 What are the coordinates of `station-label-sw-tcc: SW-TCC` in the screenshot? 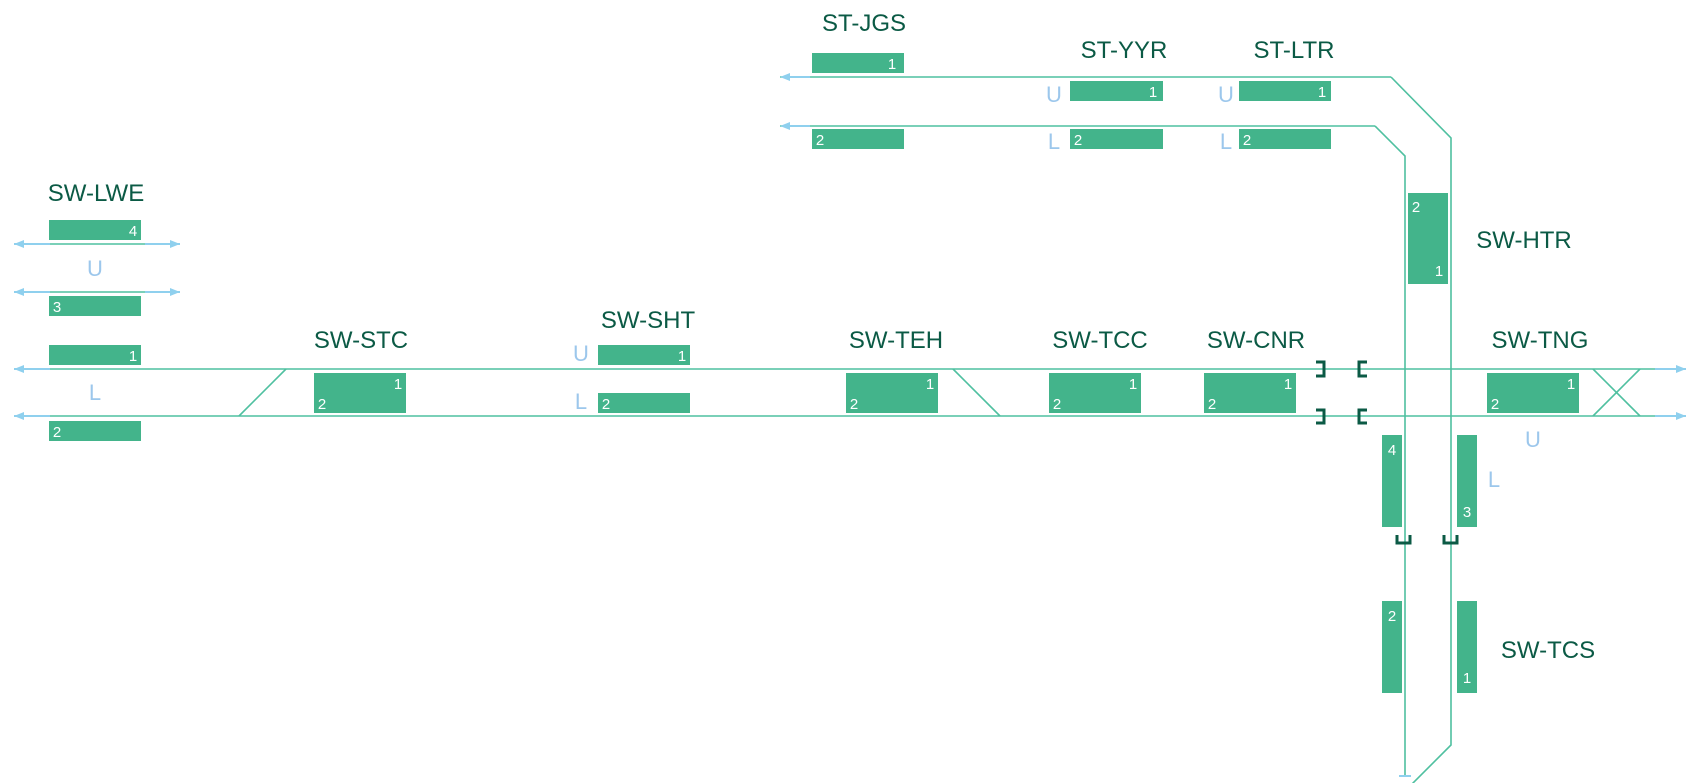 It's located at (1100, 340).